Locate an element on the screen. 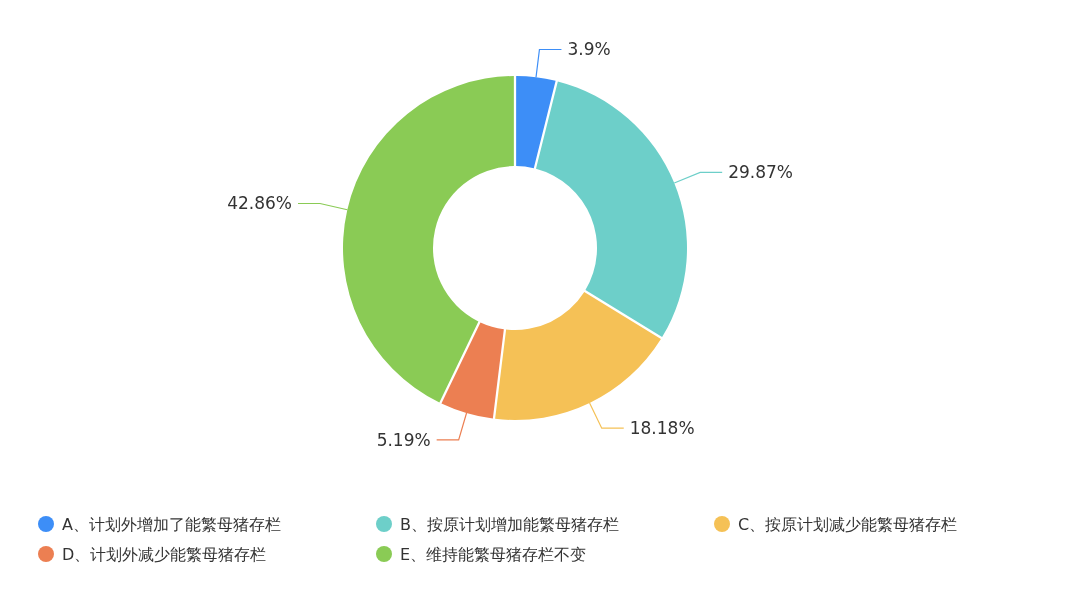 Image resolution: width=1080 pixels, height=592 pixels. legend-label: E、维持能繁母猪存栏不变 is located at coordinates (493, 554).